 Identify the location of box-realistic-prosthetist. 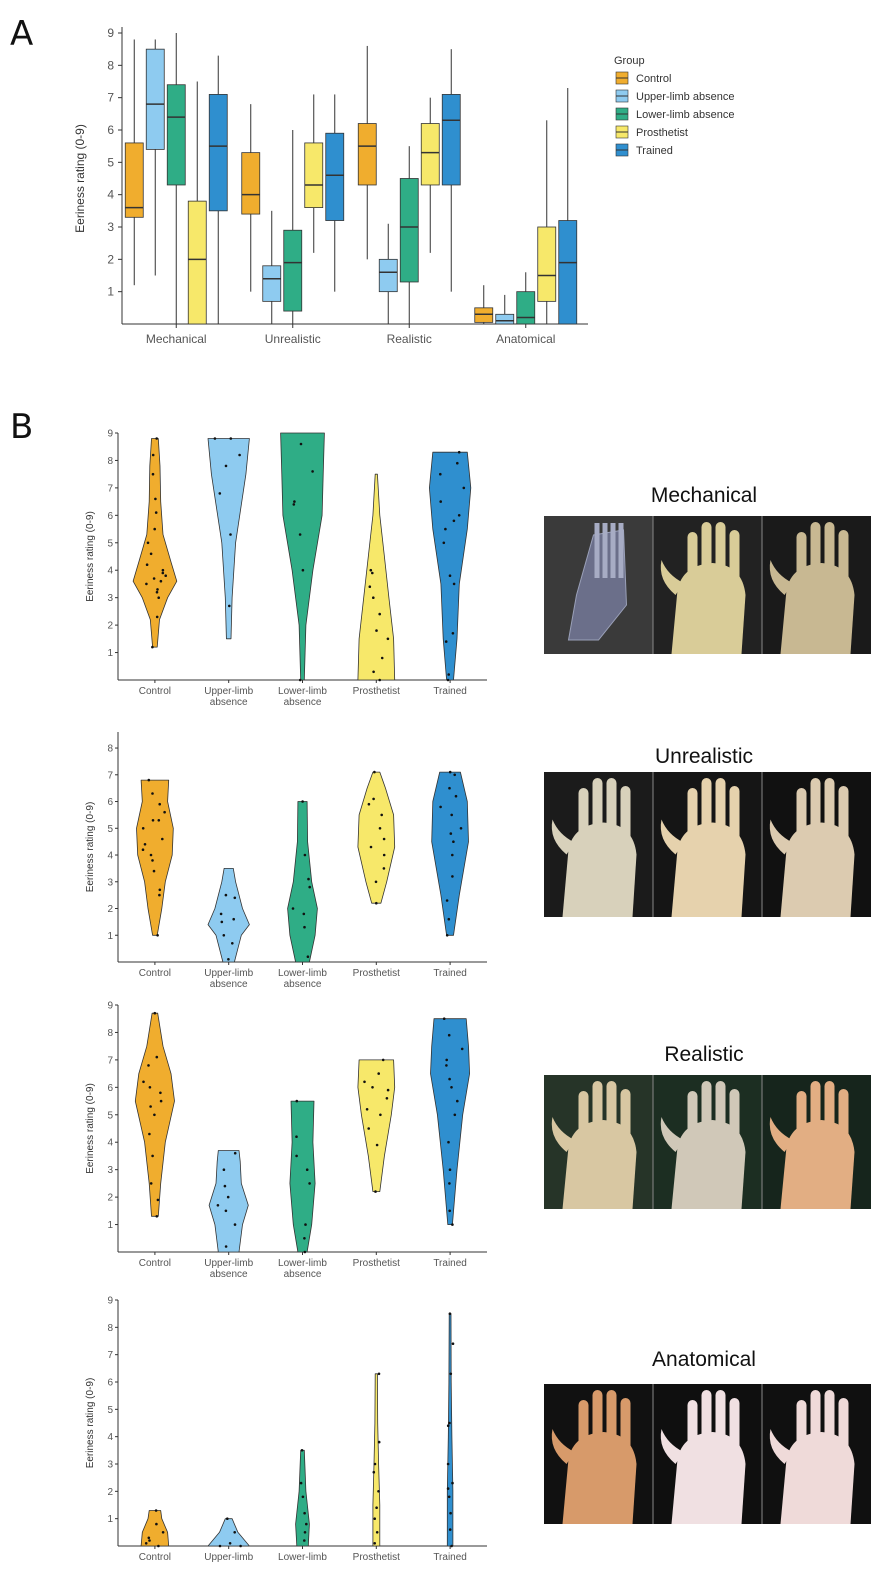
(430, 175).